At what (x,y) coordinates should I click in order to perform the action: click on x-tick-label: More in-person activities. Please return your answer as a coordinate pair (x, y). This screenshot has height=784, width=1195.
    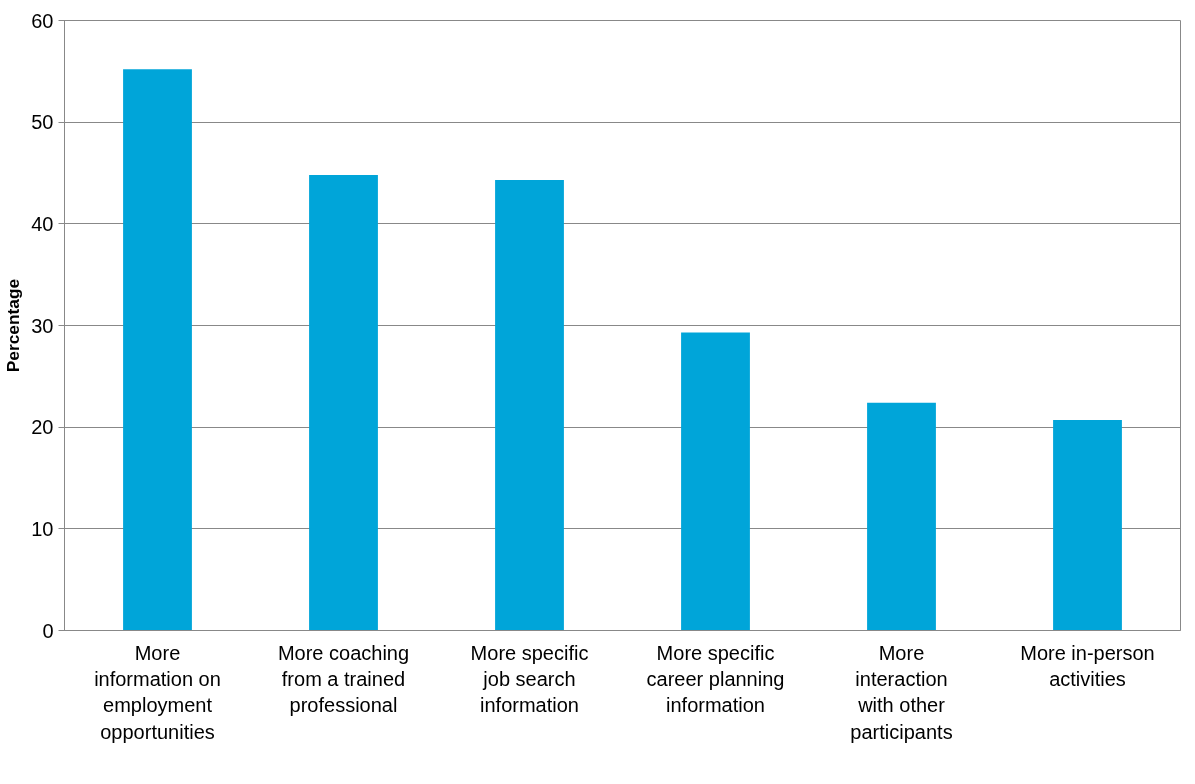
    Looking at the image, I should click on (1087, 665).